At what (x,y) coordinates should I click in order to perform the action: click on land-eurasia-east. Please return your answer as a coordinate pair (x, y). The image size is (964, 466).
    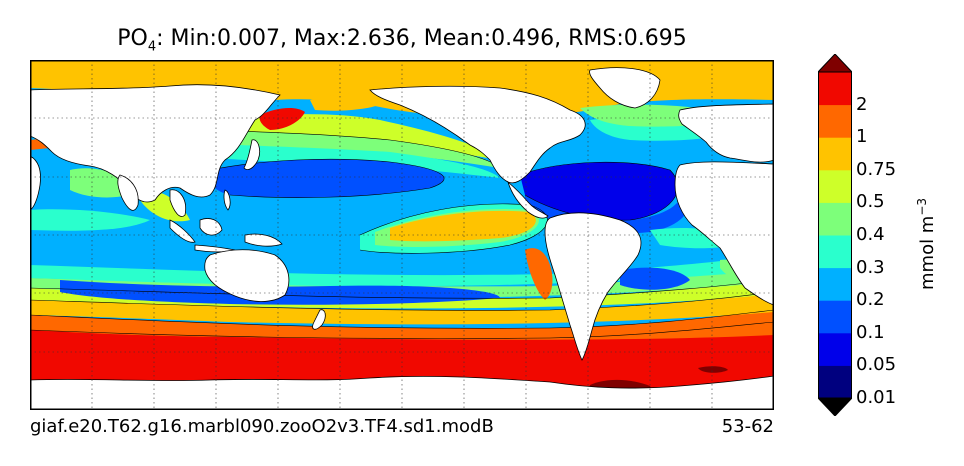
    Looking at the image, I should click on (155, 143).